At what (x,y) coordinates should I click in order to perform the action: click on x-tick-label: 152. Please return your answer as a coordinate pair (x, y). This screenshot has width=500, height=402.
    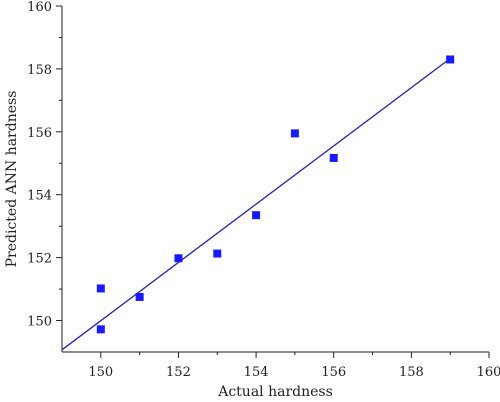
    Looking at the image, I should click on (178, 372).